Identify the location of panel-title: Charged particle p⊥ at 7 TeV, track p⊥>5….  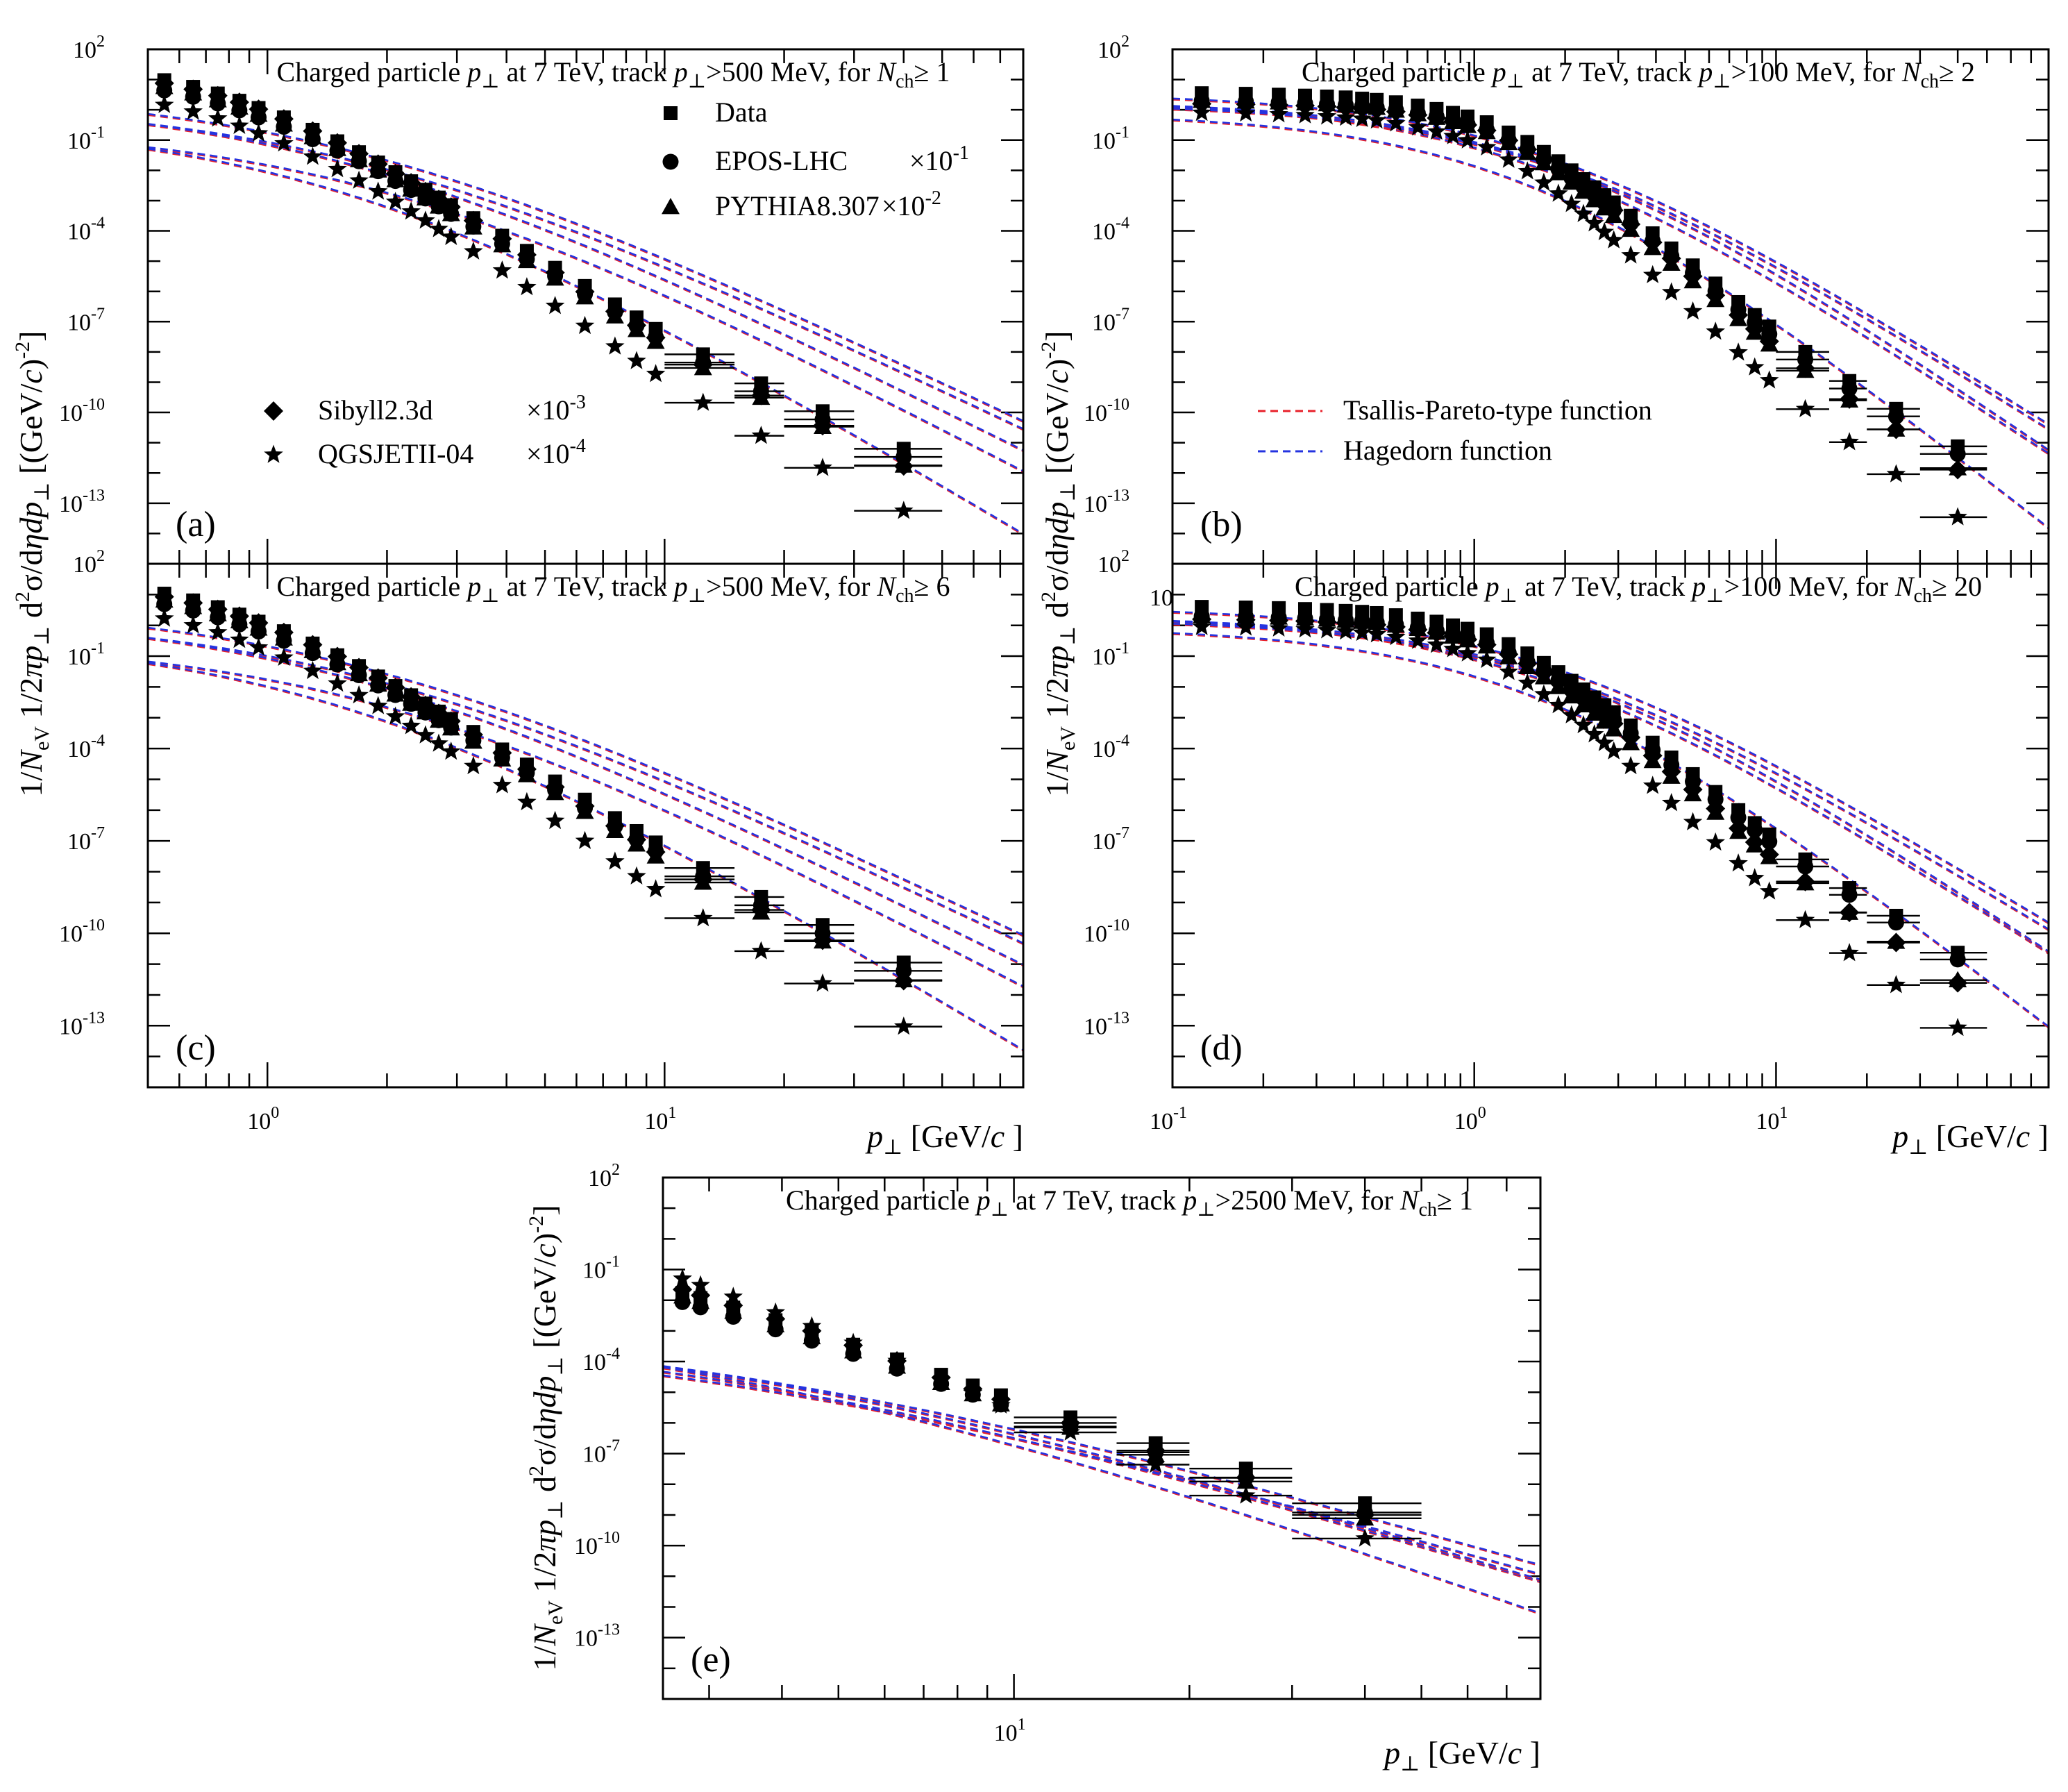
(613, 589).